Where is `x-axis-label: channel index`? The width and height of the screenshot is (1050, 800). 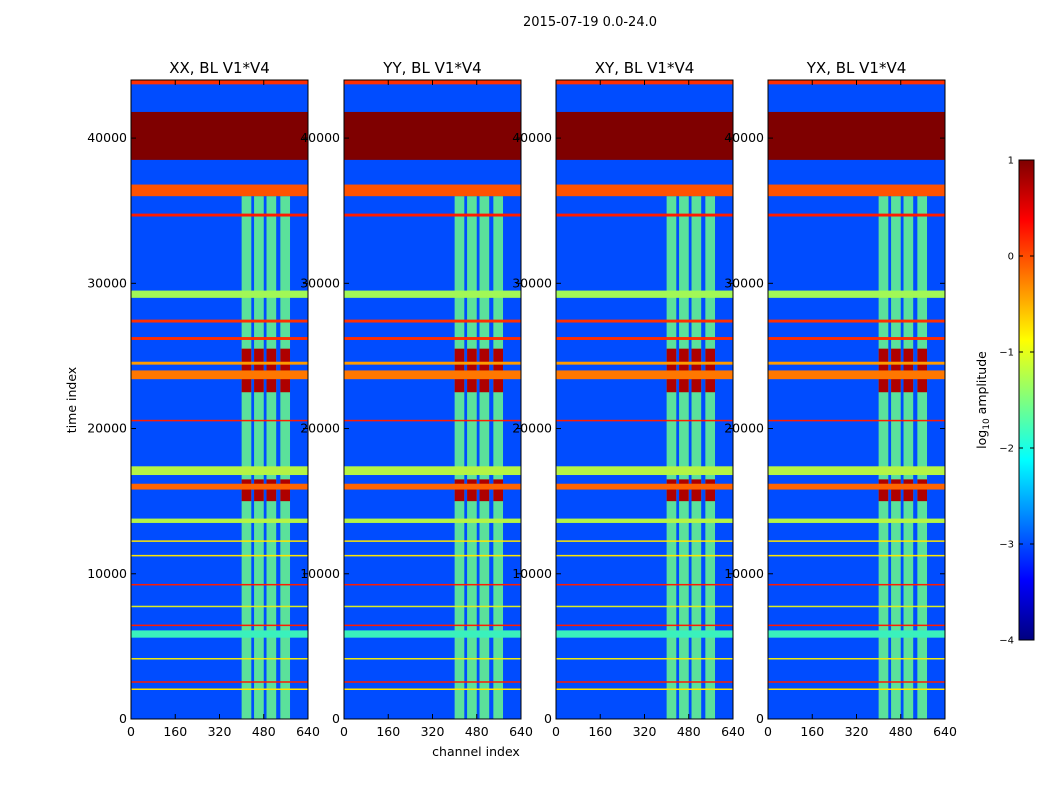 x-axis-label: channel index is located at coordinates (476, 751).